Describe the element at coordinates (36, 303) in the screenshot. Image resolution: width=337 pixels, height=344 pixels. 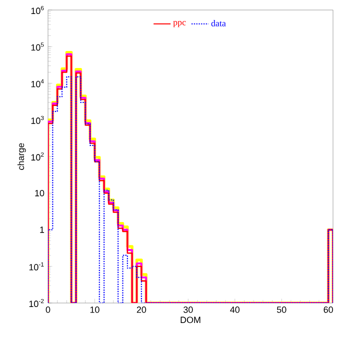
I see `y-tick-label: 10$^{-2}$` at that location.